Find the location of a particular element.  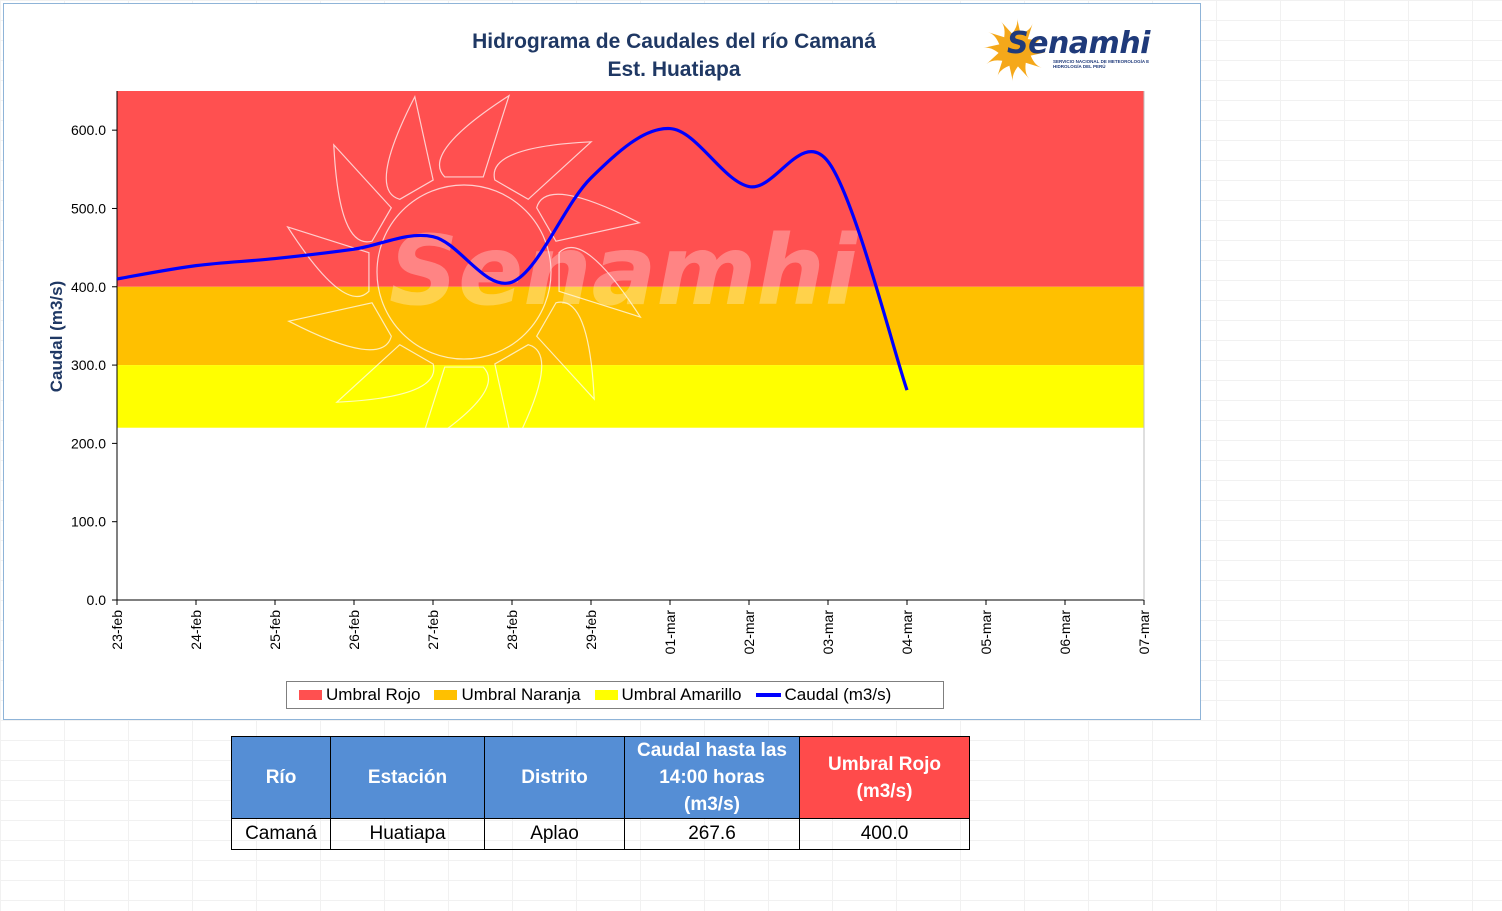

cell-distrito: Aplao is located at coordinates (554, 834).